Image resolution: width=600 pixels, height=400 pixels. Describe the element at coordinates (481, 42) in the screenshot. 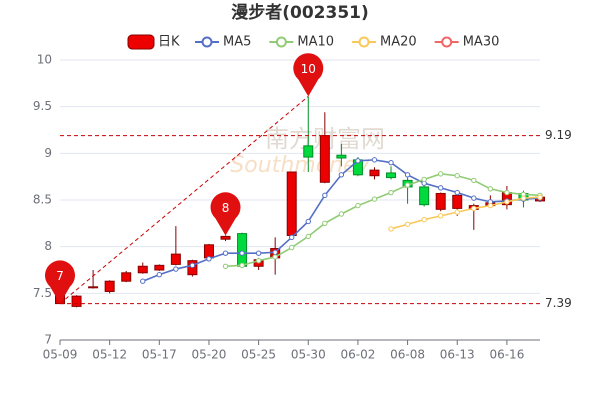

I see `legend-label: MA30` at that location.